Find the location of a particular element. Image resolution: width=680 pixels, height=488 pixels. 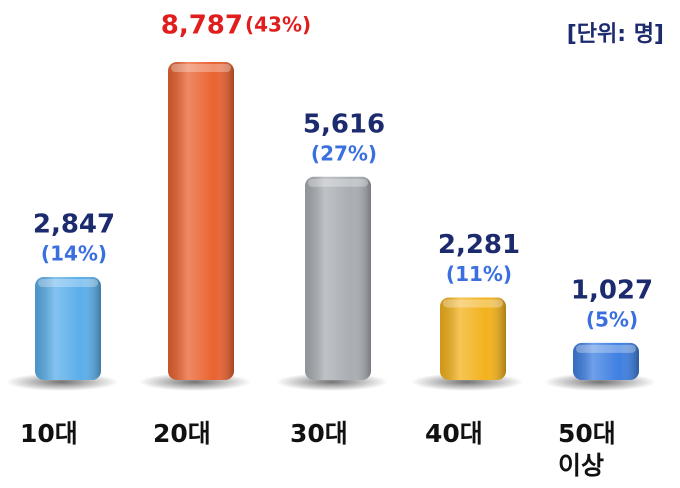

value-label: 2,847 is located at coordinates (74, 224).